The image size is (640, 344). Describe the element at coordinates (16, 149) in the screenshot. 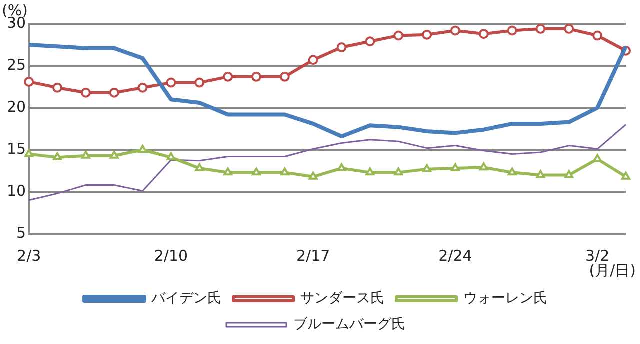

I see `y-tick-label: 15` at that location.